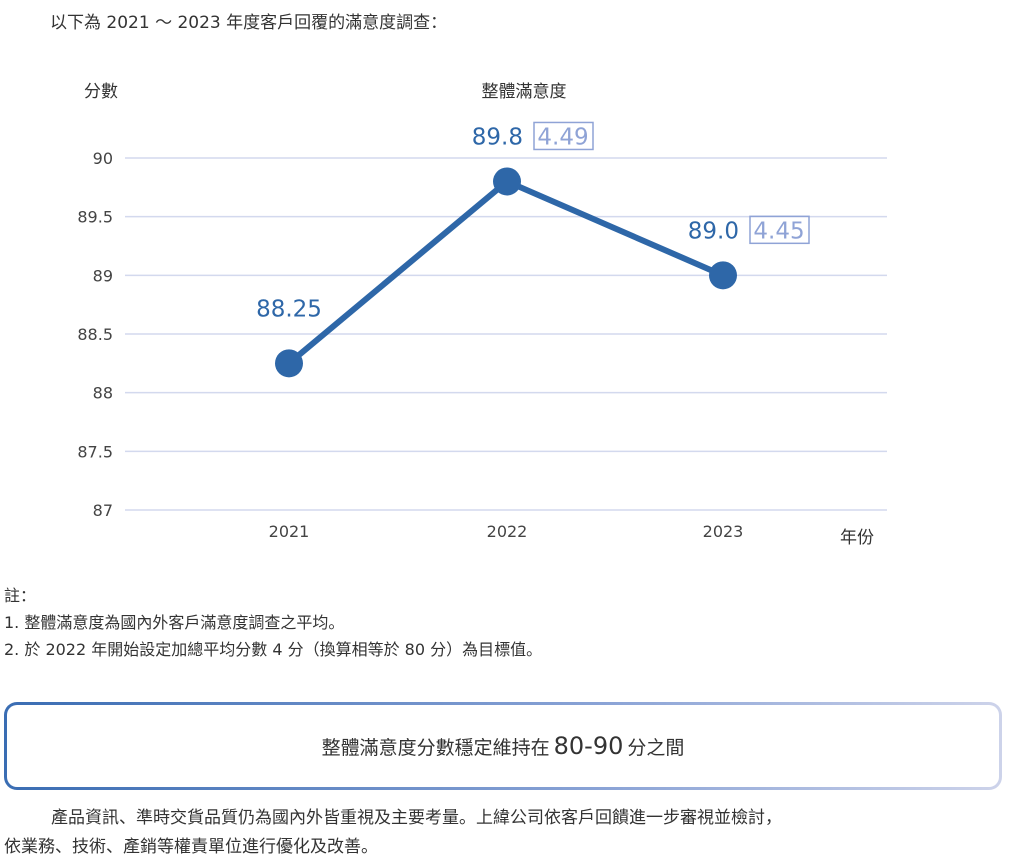  What do you see at coordinates (723, 531) in the screenshot?
I see `x-tick-label: 2023` at bounding box center [723, 531].